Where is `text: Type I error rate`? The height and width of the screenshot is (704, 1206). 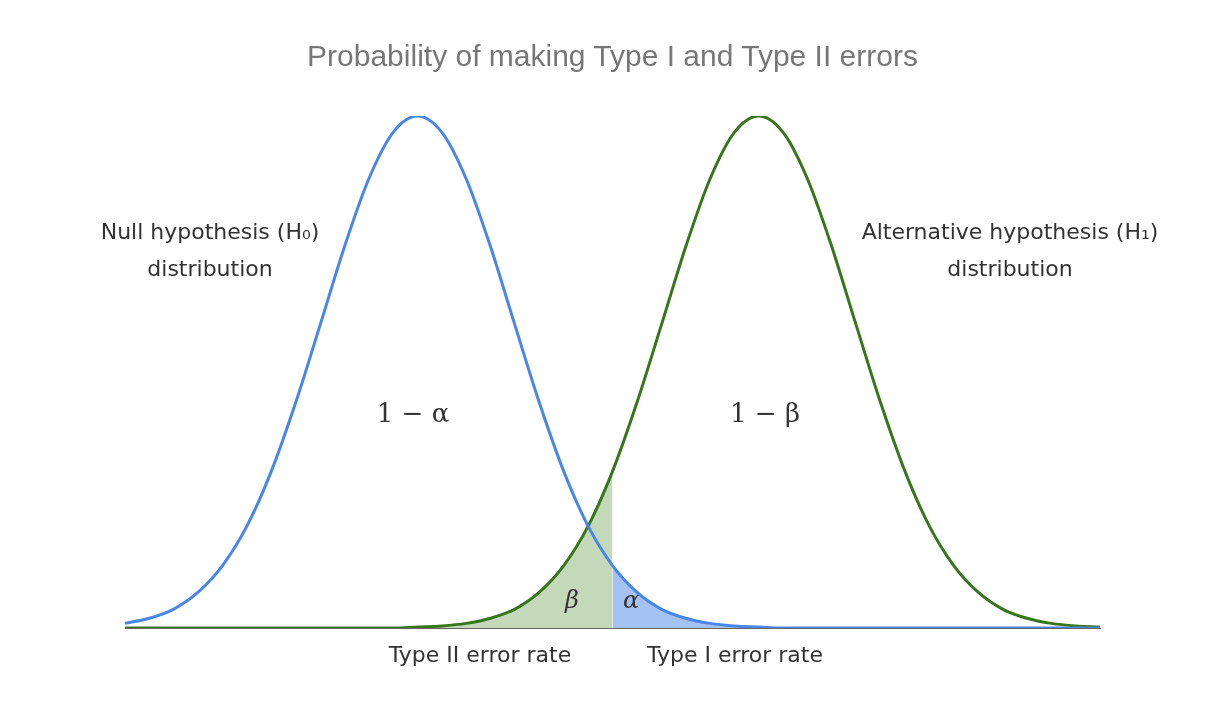
text: Type I error rate is located at coordinates (734, 654).